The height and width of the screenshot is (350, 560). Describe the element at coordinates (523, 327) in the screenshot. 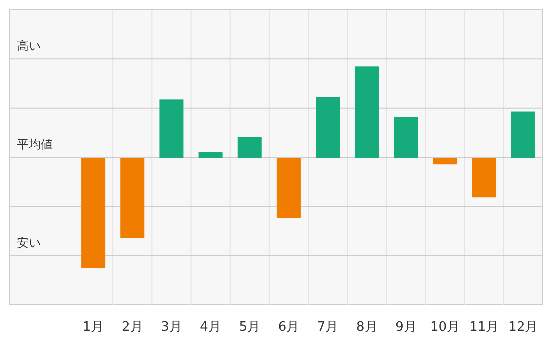

I see `x-tick-label: 12月` at that location.